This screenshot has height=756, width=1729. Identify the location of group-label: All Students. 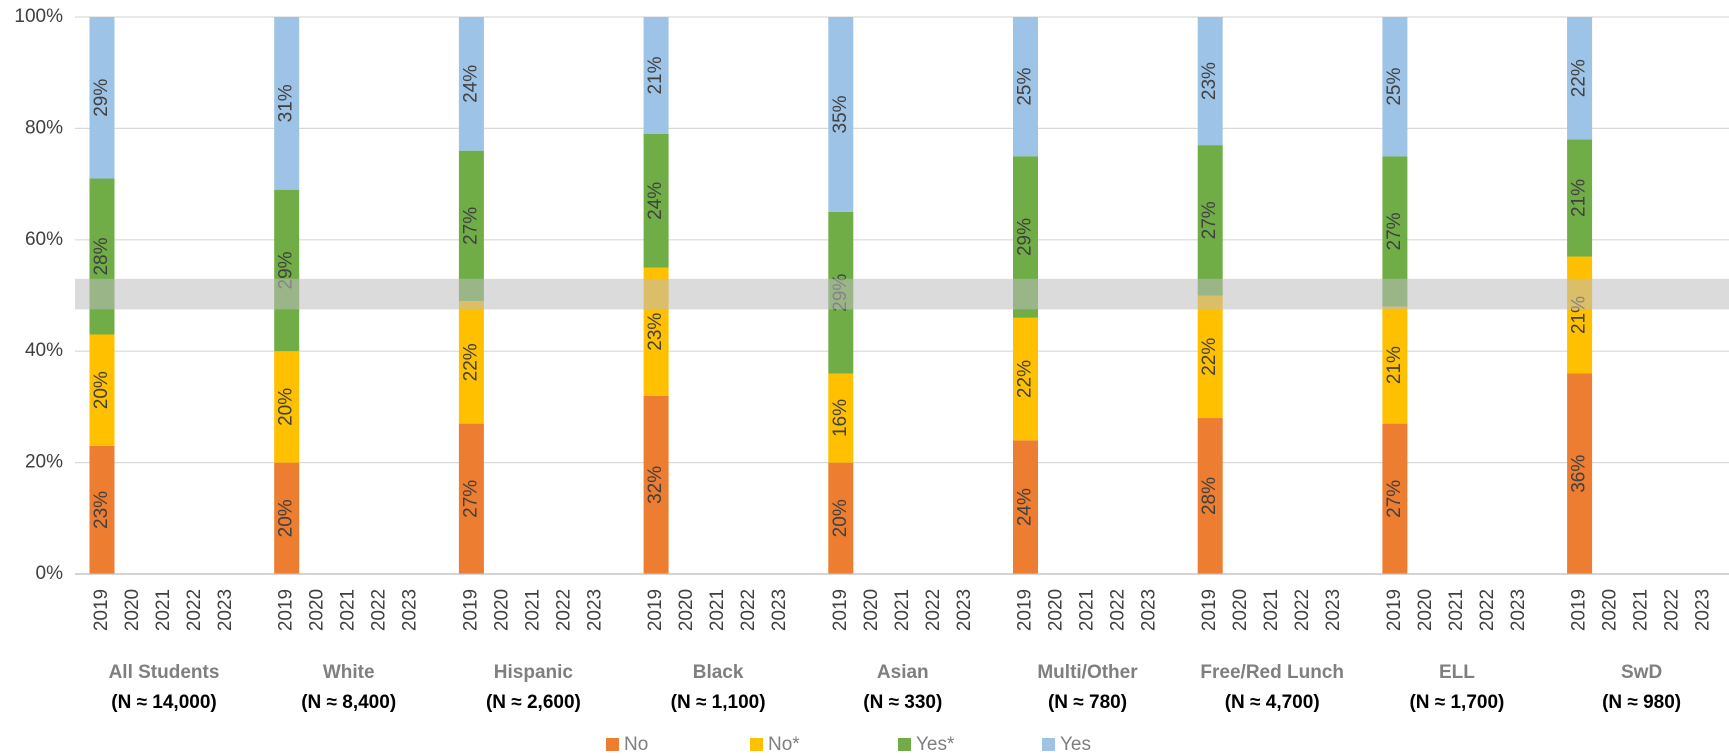
(164, 672).